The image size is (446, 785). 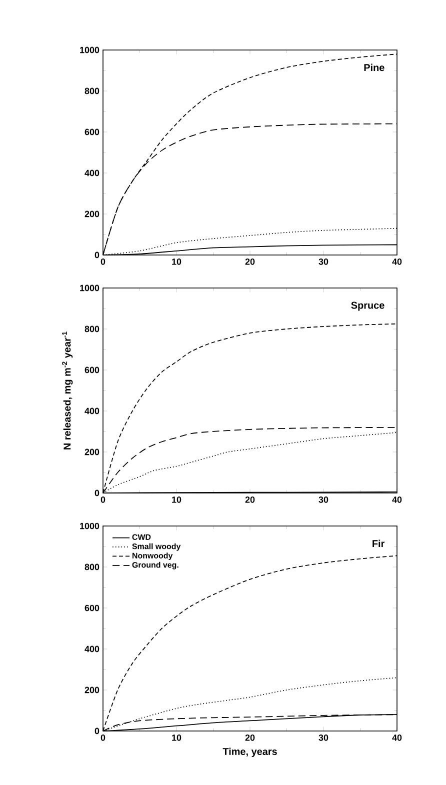 What do you see at coordinates (67, 391) in the screenshot?
I see `y-axis-title: N released, mg m$^{-2}$ year$^{-1}$` at bounding box center [67, 391].